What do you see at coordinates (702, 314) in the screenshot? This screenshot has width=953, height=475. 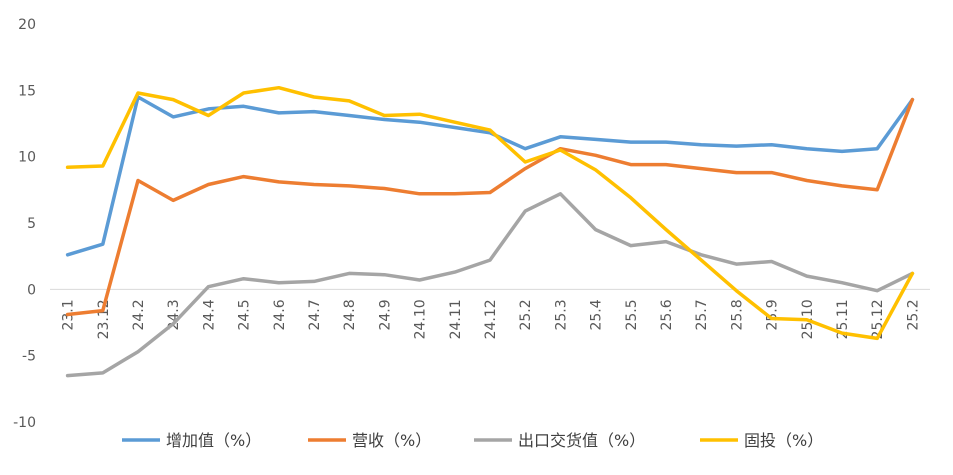 I see `x-tick-label: 25.7` at bounding box center [702, 314].